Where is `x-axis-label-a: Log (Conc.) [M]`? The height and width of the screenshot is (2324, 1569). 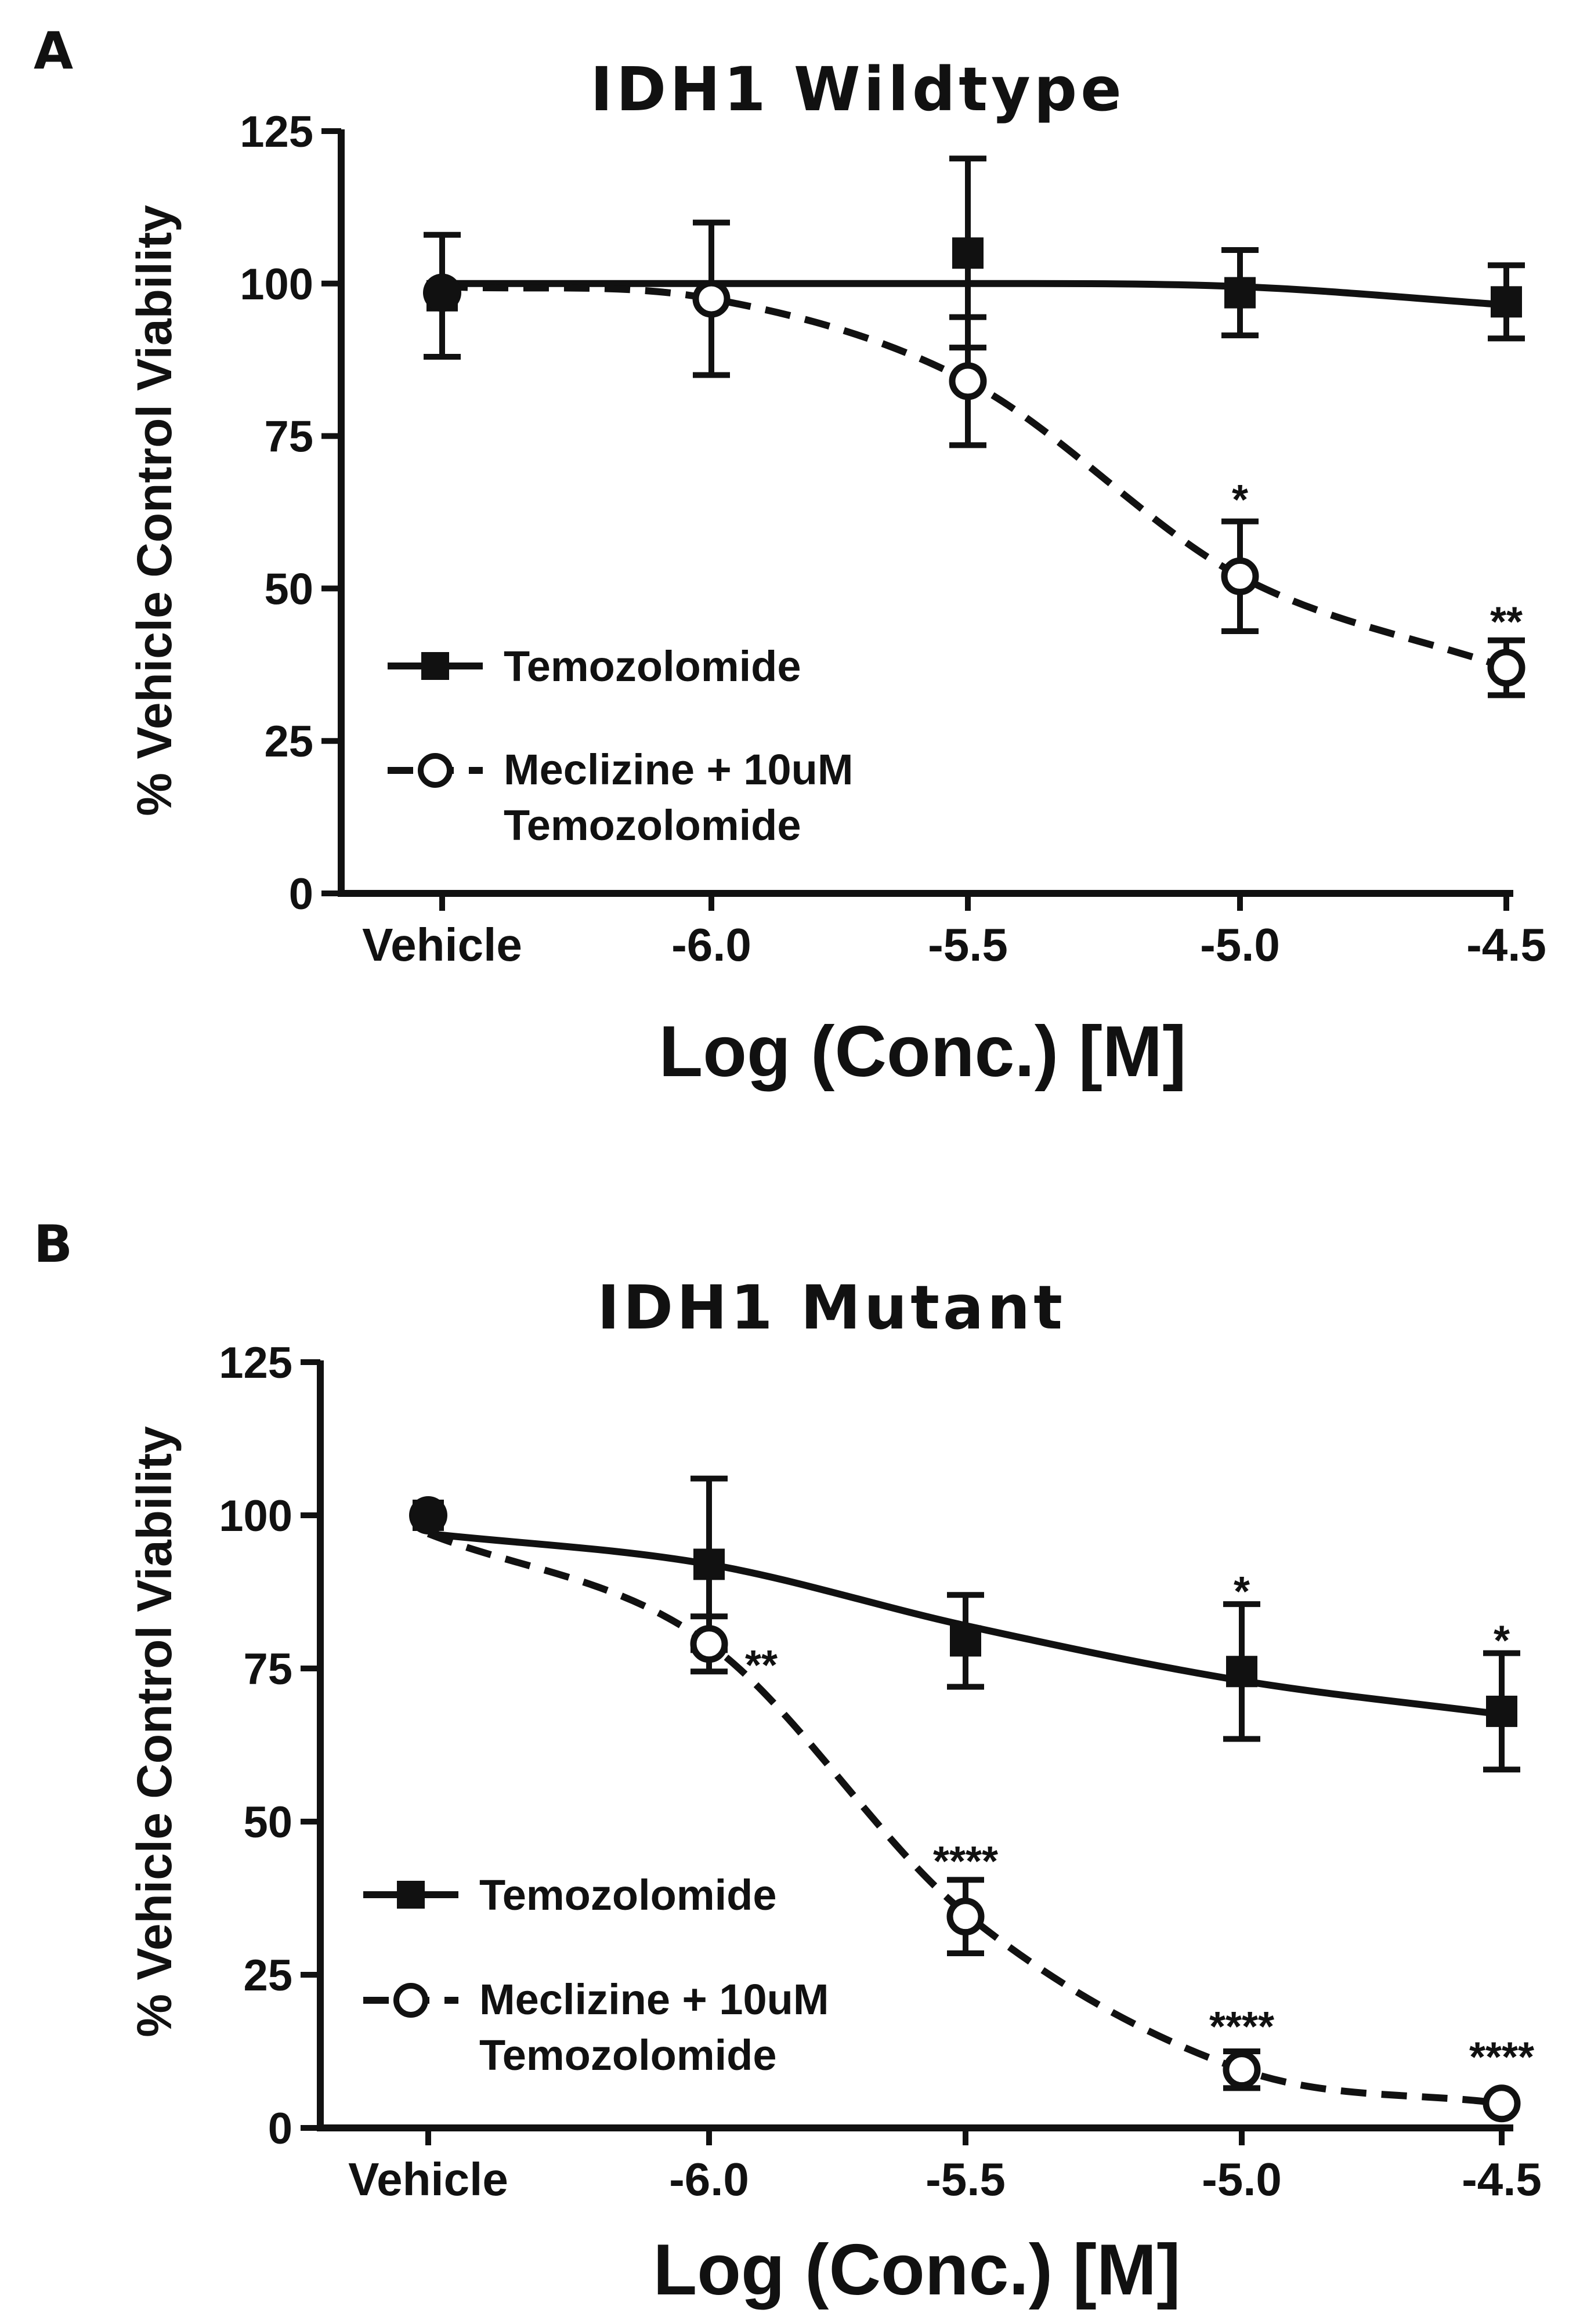
x-axis-label-a: Log (Conc.) [M] is located at coordinates (922, 1052).